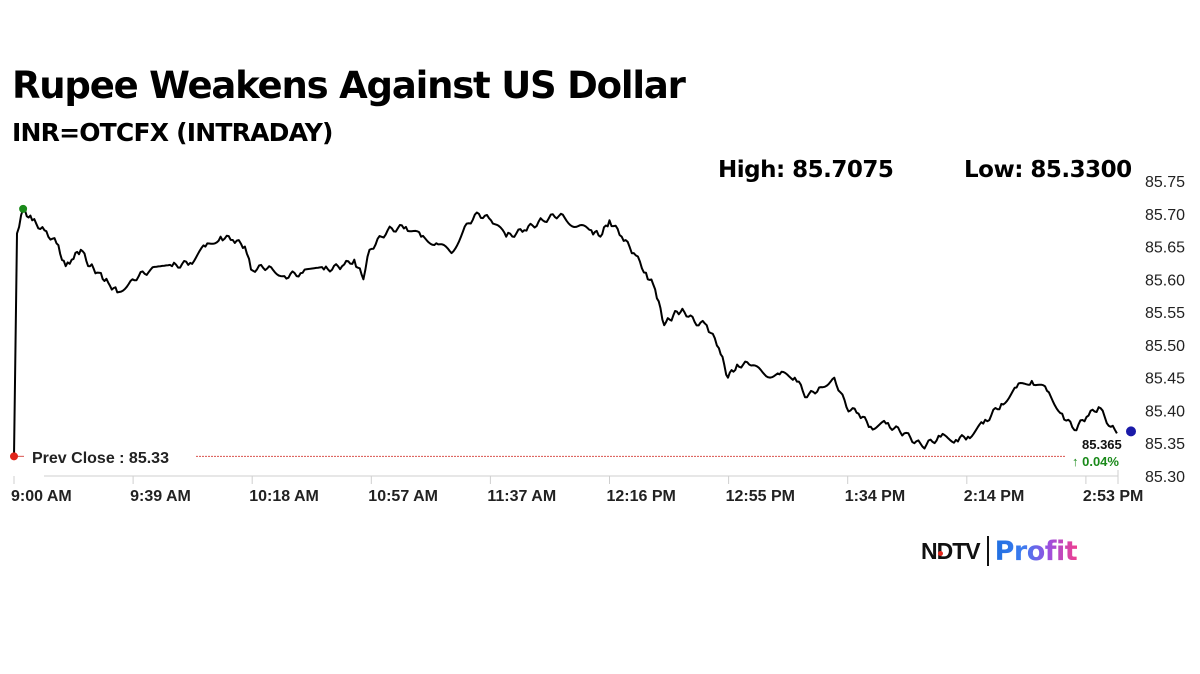 The height and width of the screenshot is (674, 1200). I want to click on x-tick-label: 12:55 PM, so click(760, 496).